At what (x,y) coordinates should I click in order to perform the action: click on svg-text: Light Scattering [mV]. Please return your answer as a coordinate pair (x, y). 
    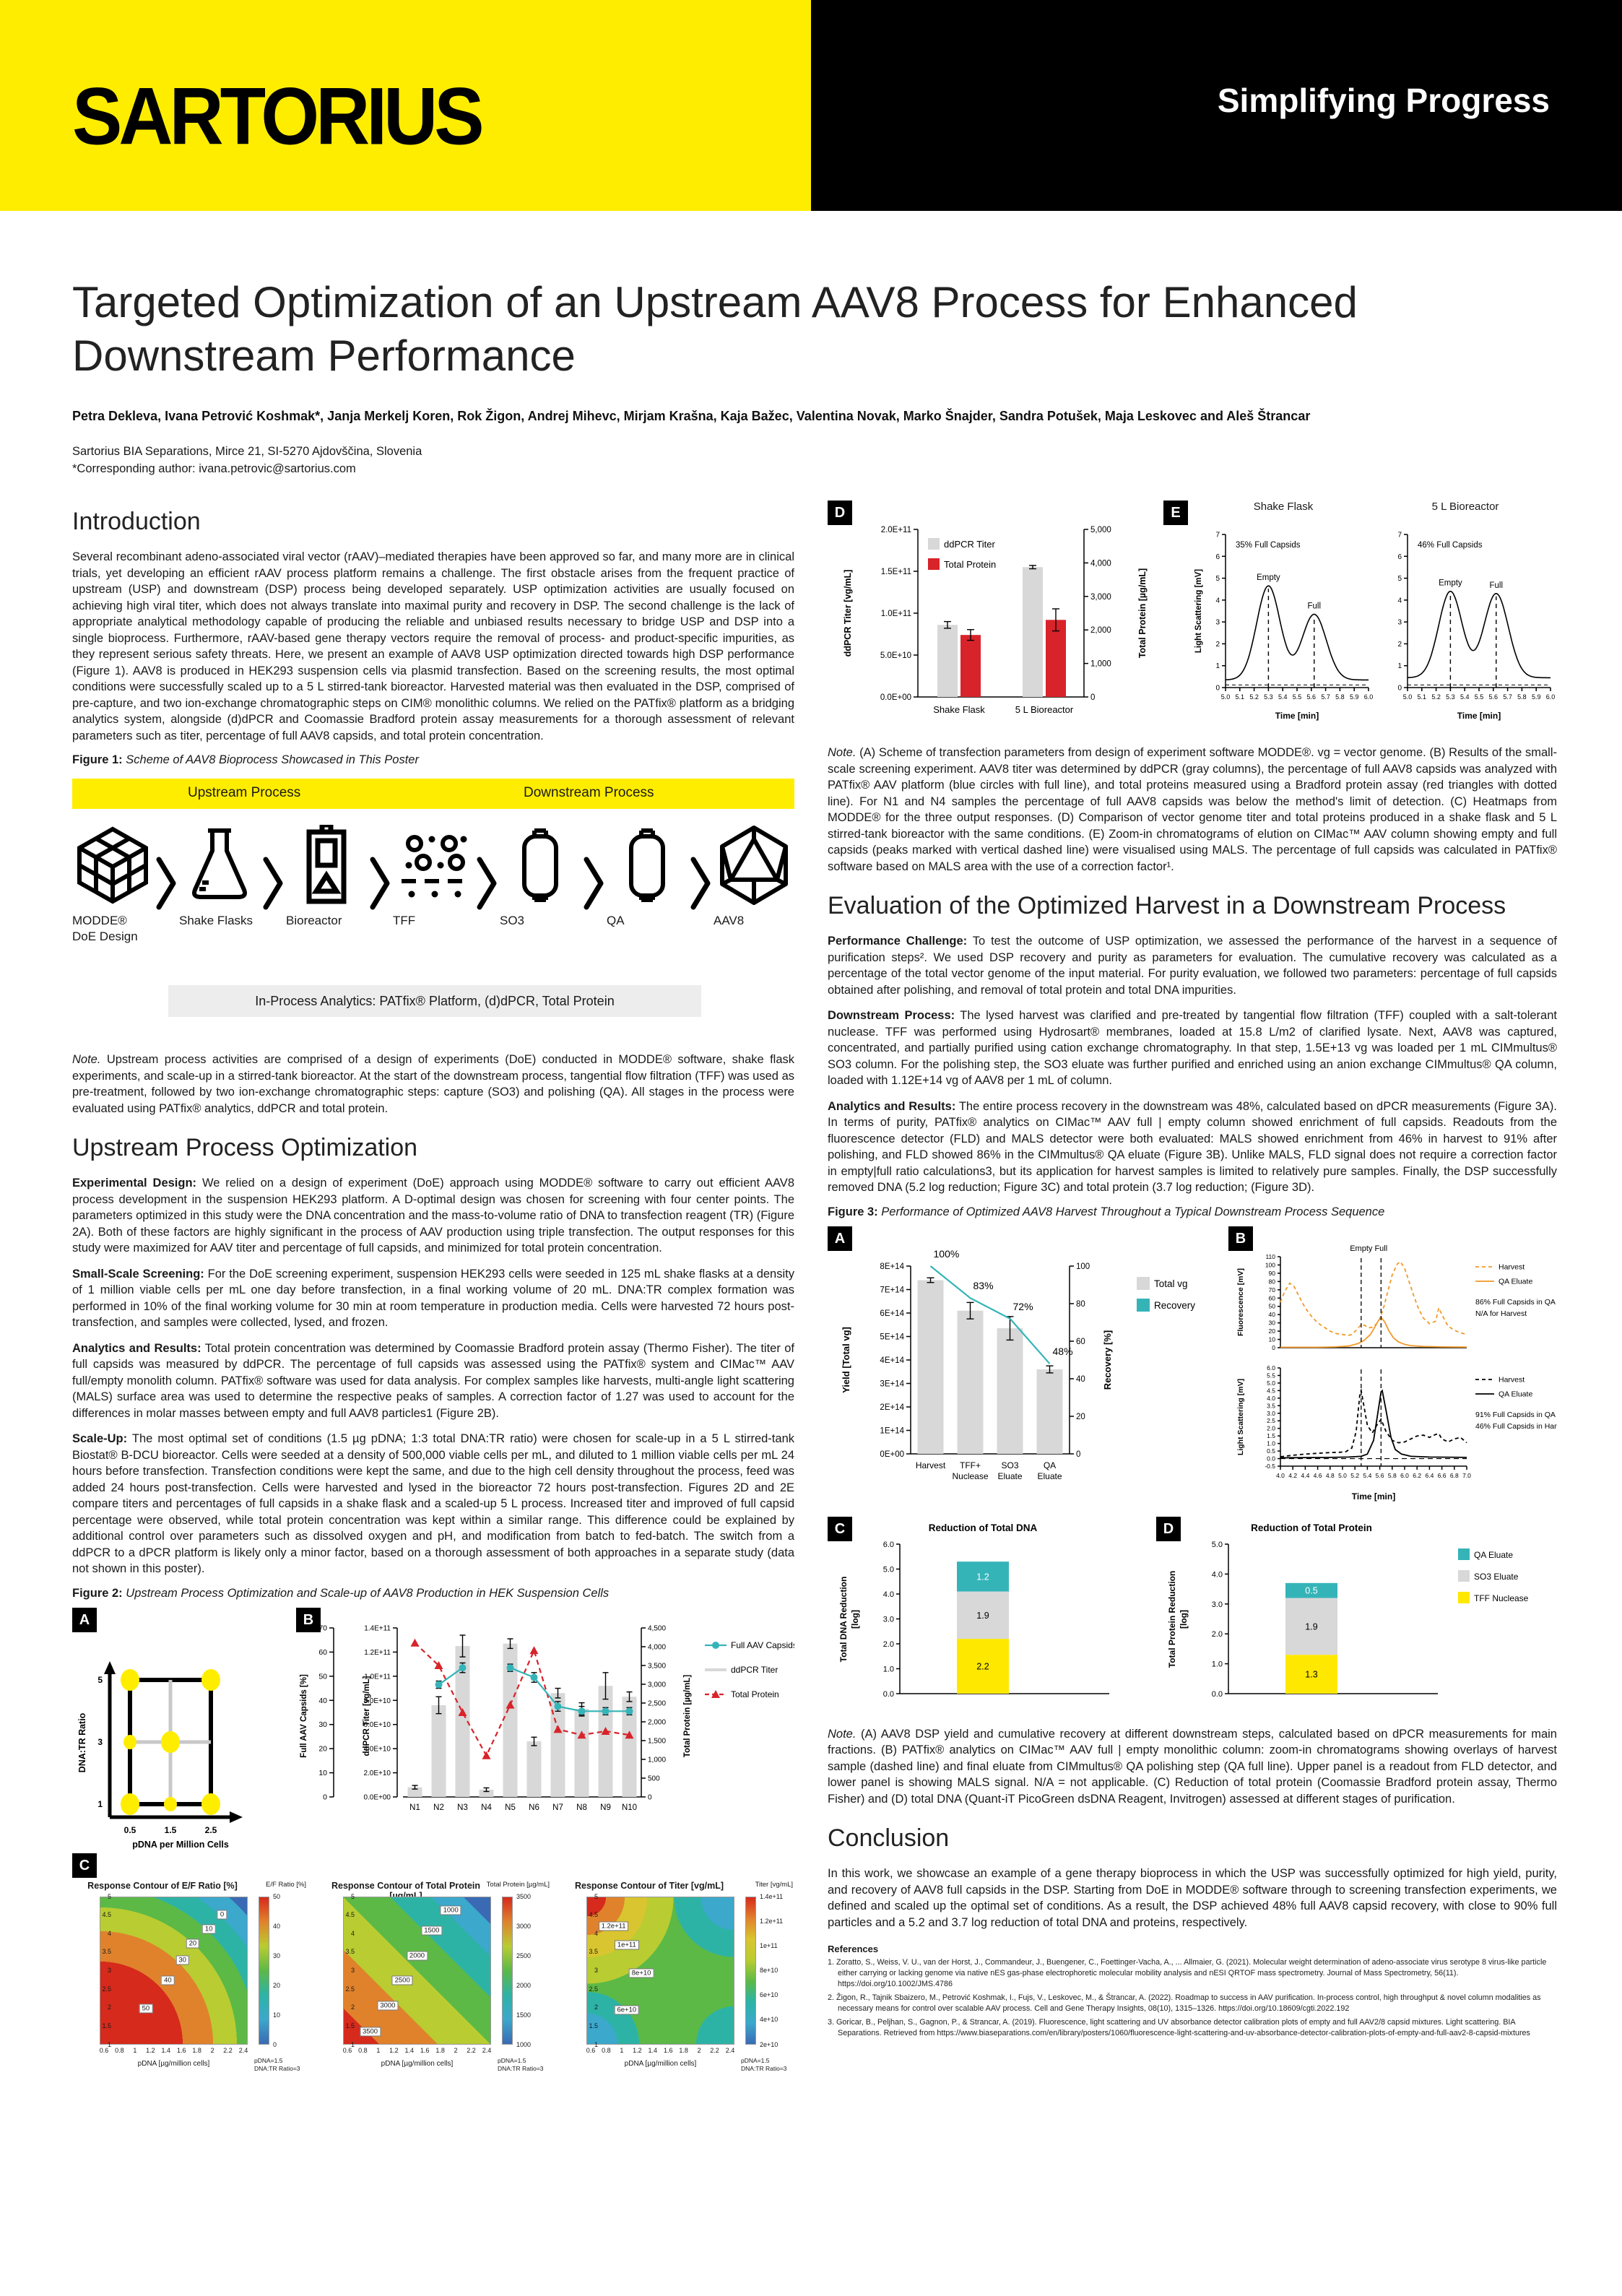
    Looking at the image, I should click on (1199, 611).